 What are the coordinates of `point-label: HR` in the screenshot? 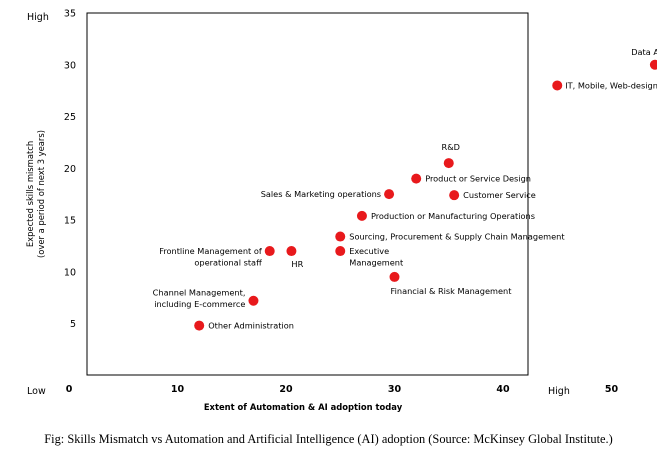 It's located at (297, 264).